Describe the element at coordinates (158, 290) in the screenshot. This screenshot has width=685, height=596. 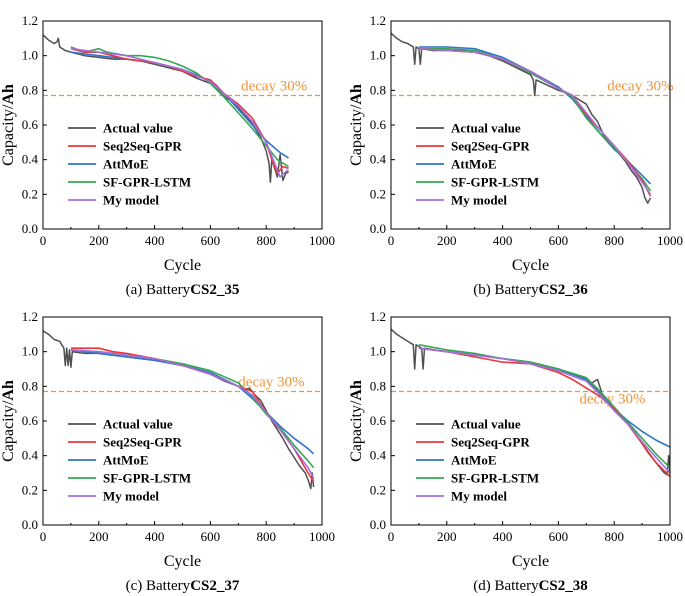
I see `caption-prefix: (a) Battery` at that location.